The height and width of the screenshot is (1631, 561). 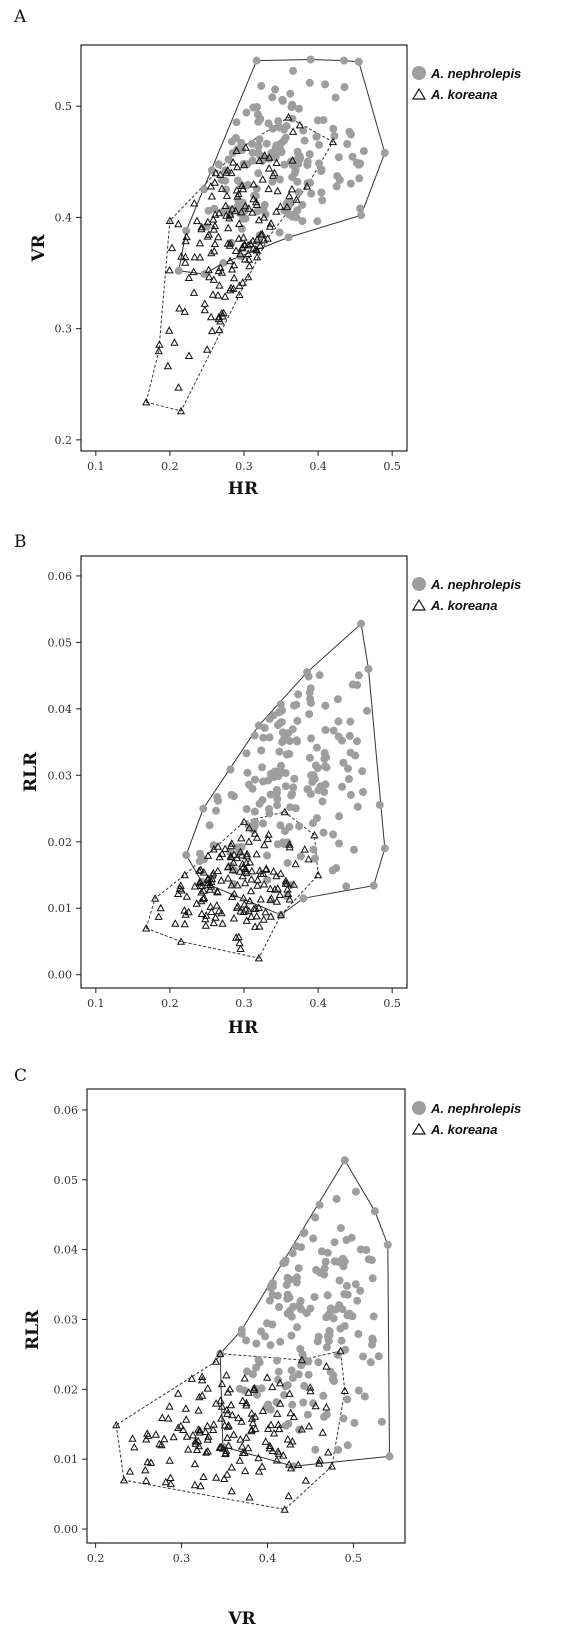 What do you see at coordinates (419, 93) in the screenshot?
I see `legend-swatch-koreana-a` at bounding box center [419, 93].